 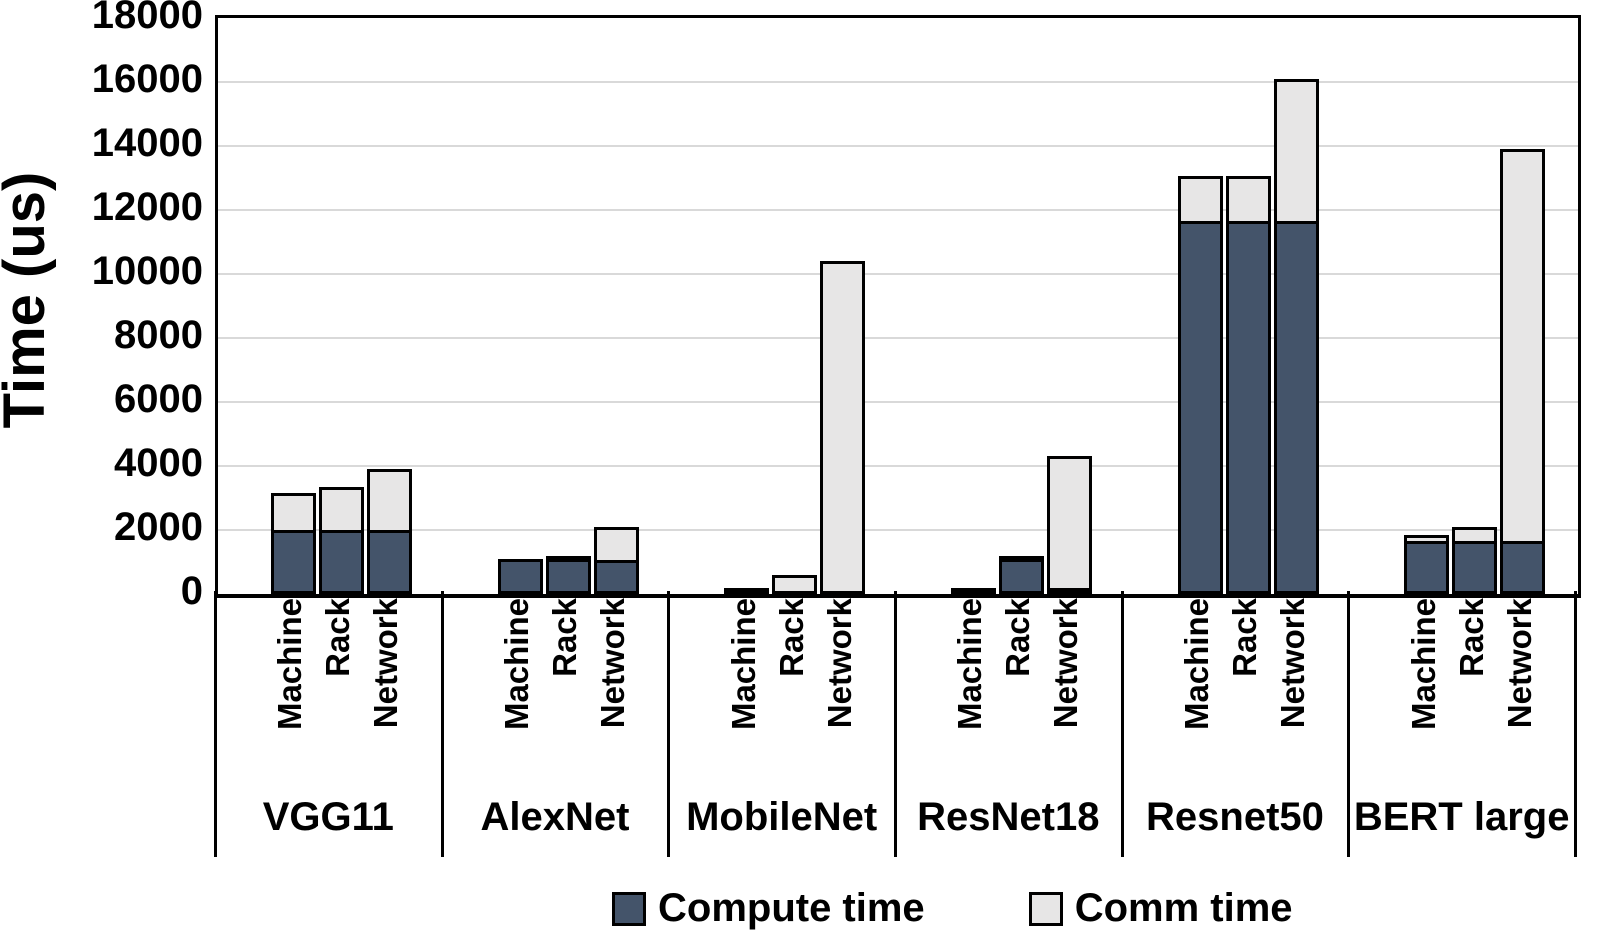 What do you see at coordinates (147, 18) in the screenshot?
I see `y-tick-label: 18000` at bounding box center [147, 18].